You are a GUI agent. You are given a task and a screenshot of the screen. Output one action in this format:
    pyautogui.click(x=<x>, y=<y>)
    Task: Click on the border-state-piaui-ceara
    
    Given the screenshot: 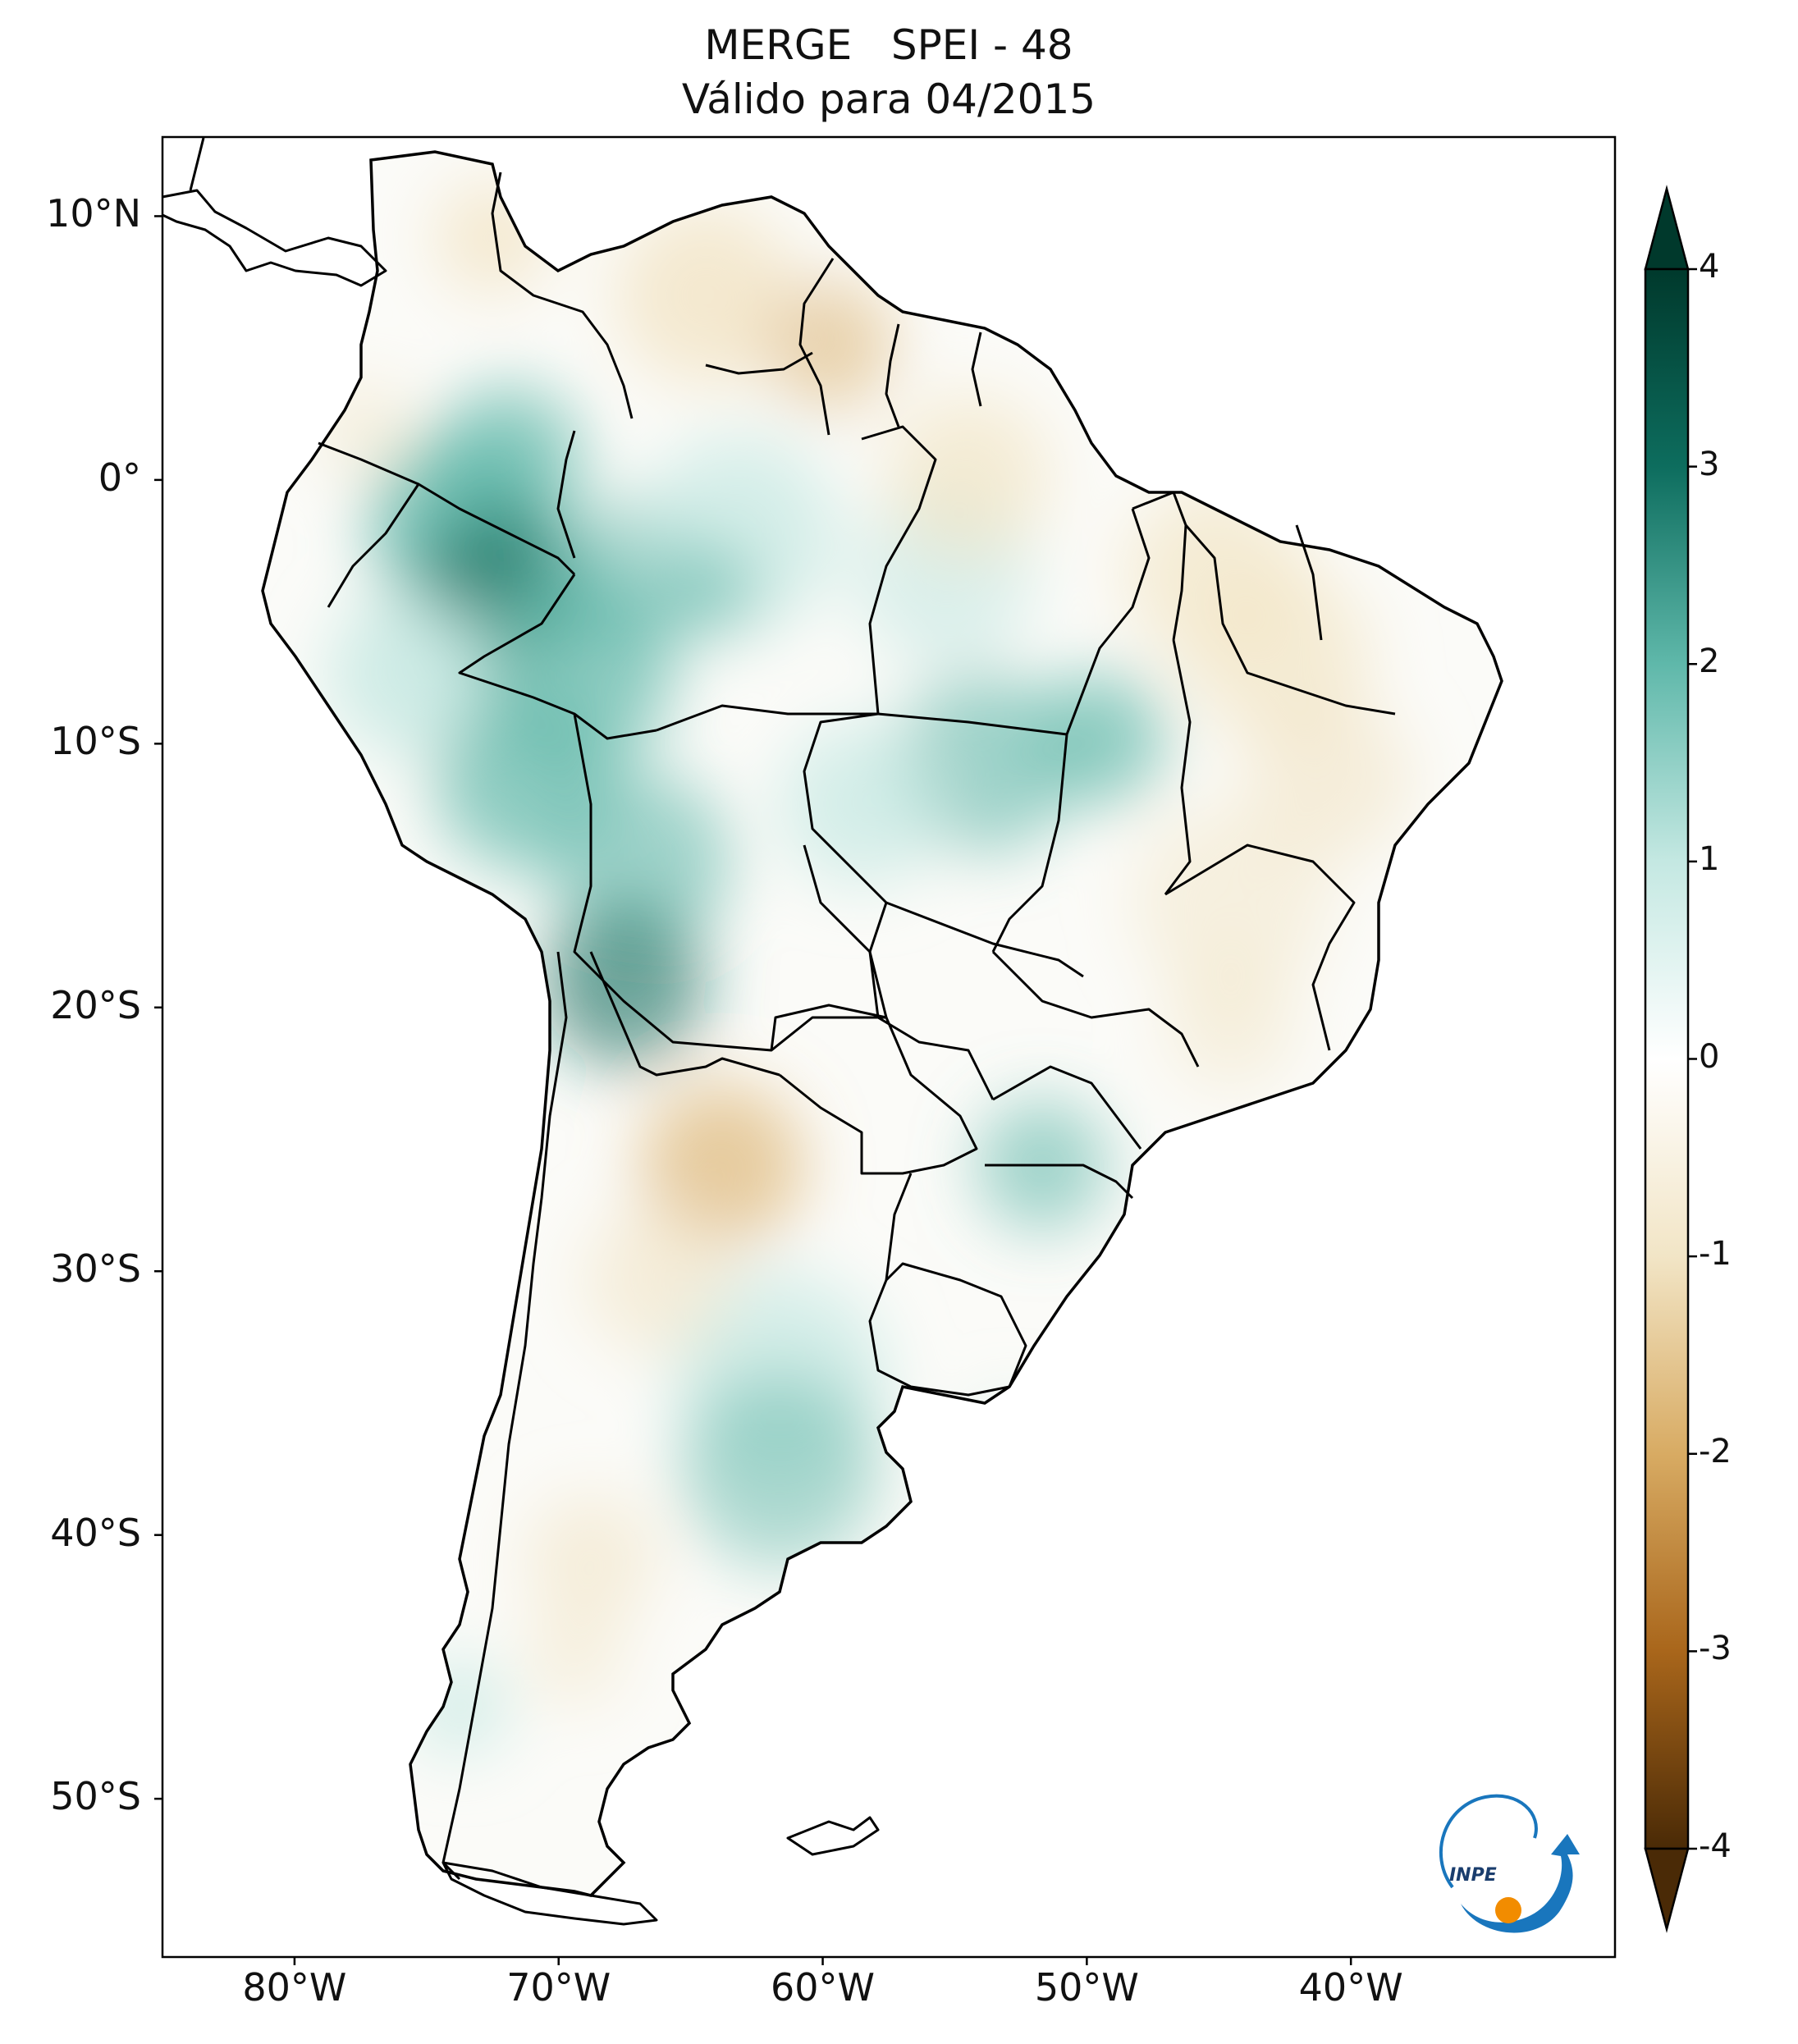 What is the action you would take?
    pyautogui.click(x=1309, y=582)
    